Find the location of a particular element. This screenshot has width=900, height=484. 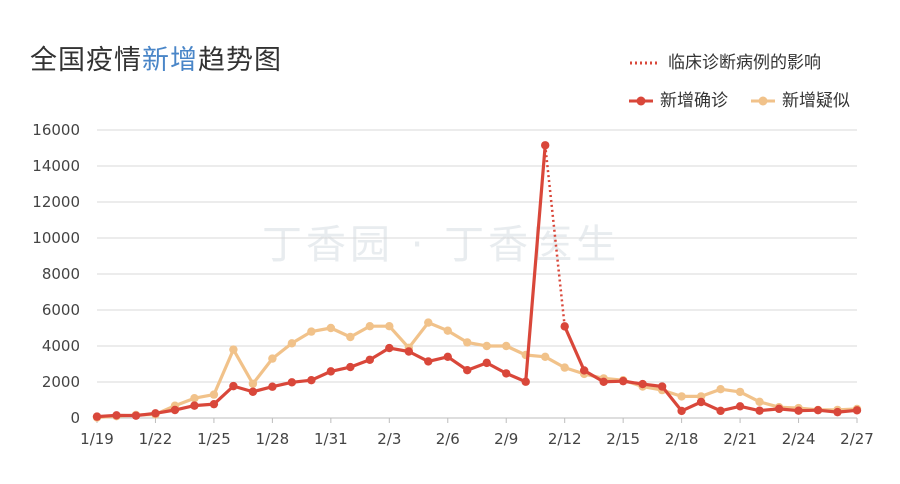

title-suffix: 趋势图 is located at coordinates (240, 60).